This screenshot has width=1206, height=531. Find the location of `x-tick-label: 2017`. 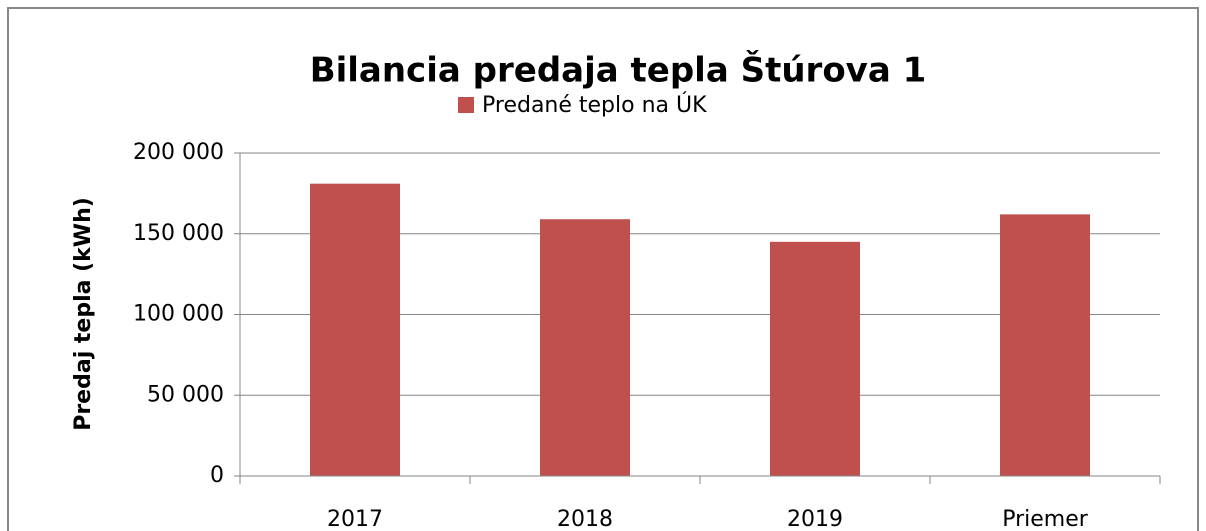

x-tick-label: 2017 is located at coordinates (355, 519).